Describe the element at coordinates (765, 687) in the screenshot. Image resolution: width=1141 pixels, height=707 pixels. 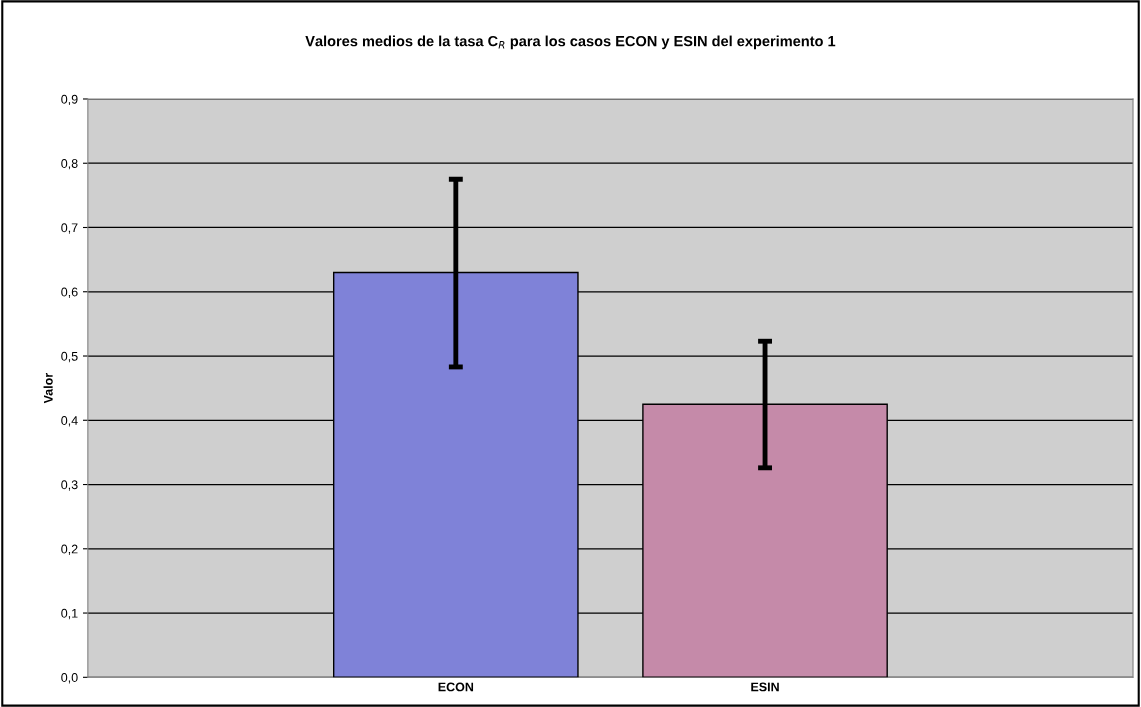
I see `x-tick-label: ESIN` at that location.